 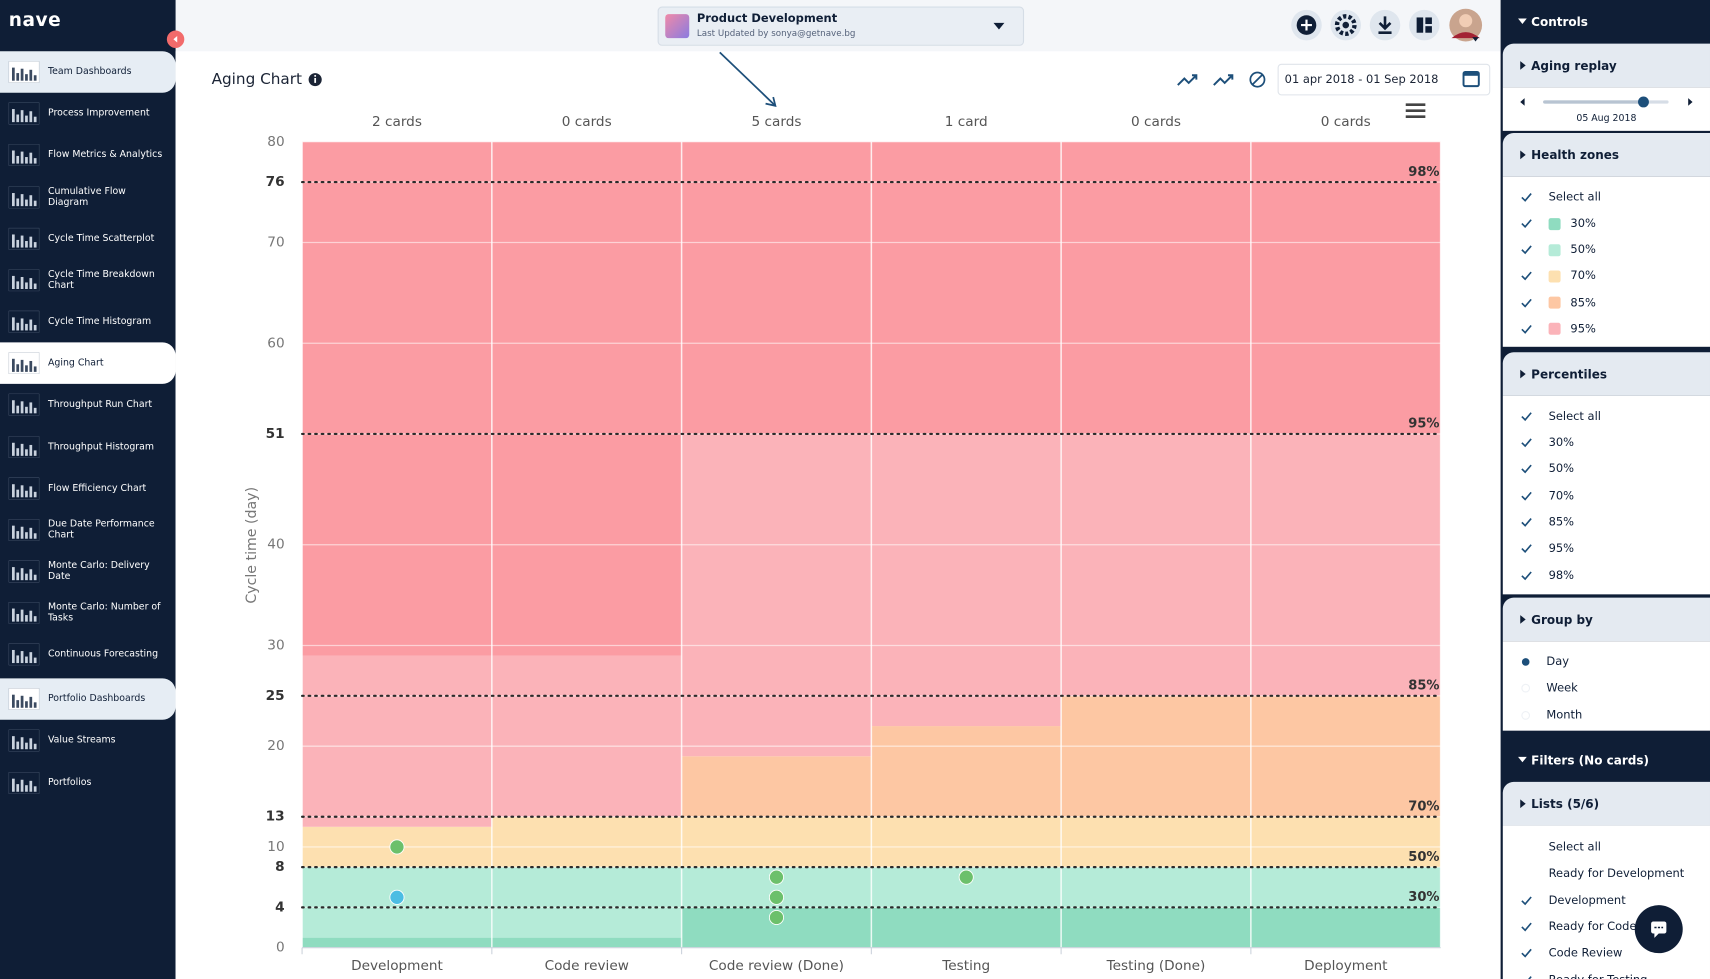 What do you see at coordinates (88, 238) in the screenshot?
I see `nav-item: Cycle Time Scatterplot` at bounding box center [88, 238].